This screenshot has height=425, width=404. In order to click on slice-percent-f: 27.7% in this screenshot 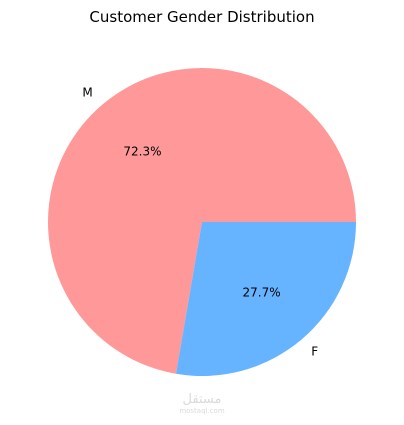, I will do `click(262, 293)`.